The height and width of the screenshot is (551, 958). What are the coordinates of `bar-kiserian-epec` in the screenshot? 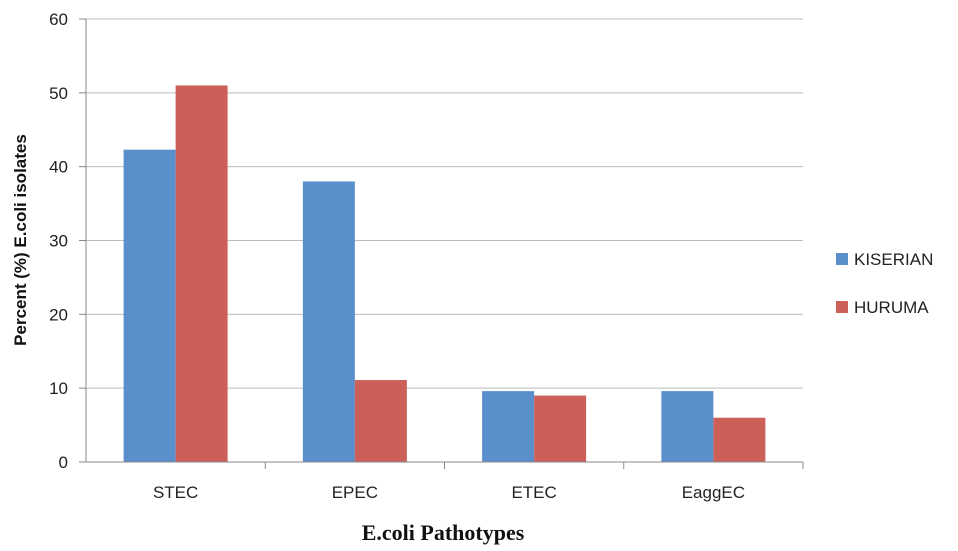 It's located at (328, 321).